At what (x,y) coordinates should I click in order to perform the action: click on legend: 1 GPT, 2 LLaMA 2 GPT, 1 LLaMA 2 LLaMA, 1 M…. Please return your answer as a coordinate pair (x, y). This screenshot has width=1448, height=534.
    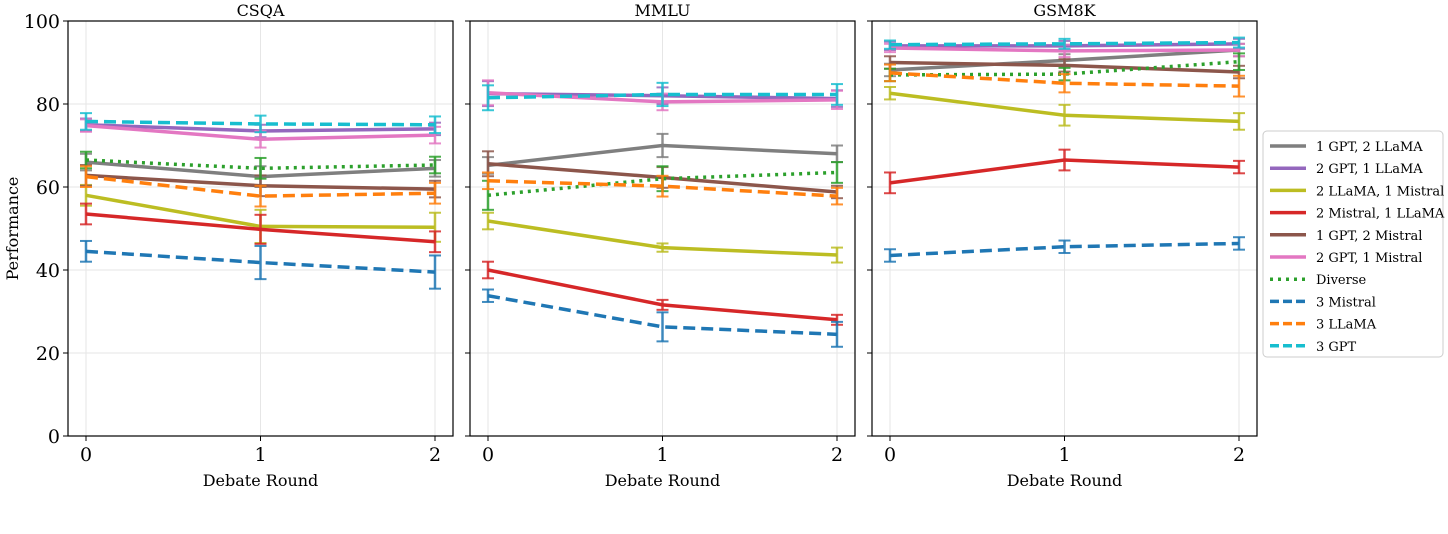
    Looking at the image, I should click on (1354, 244).